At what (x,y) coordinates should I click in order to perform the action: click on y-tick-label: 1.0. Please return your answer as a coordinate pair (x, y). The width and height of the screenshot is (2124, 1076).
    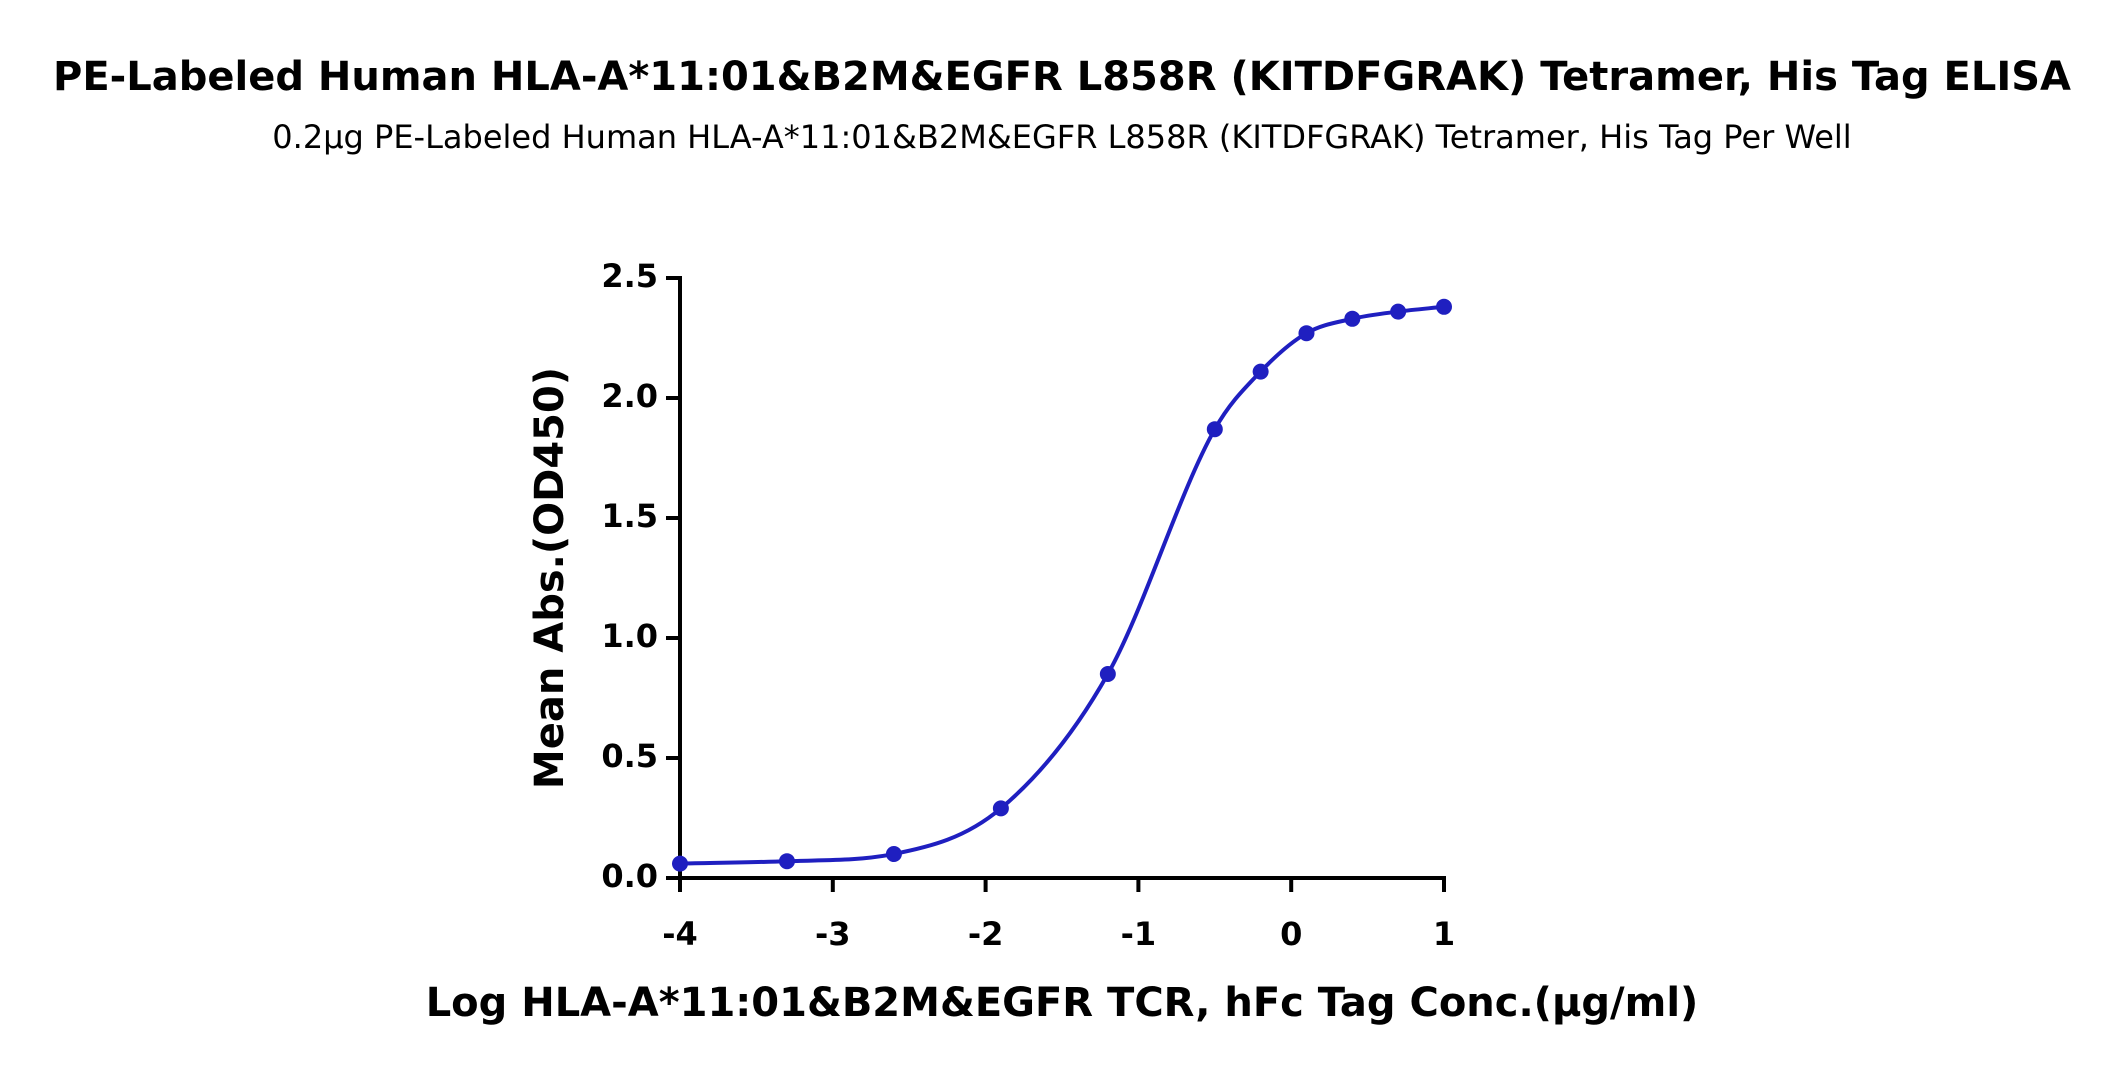
    Looking at the image, I should click on (629, 636).